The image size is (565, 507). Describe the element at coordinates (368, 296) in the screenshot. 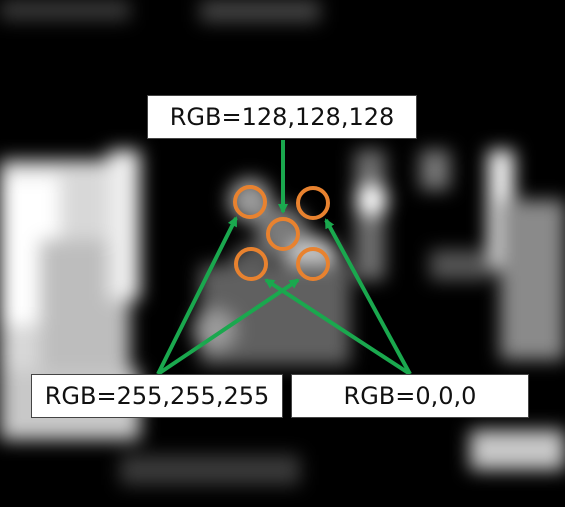

I see `arrow-right-to-upper-right-circle` at that location.